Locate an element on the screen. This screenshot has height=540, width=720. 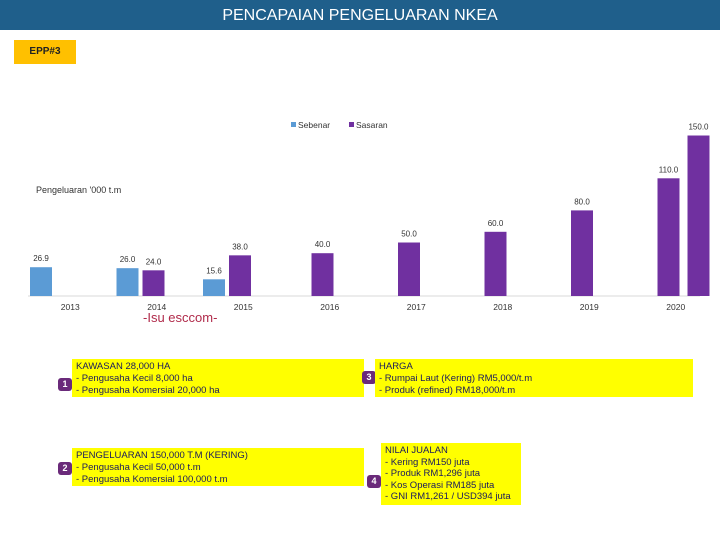
epp-tag: EPP#3 is located at coordinates (45, 52).